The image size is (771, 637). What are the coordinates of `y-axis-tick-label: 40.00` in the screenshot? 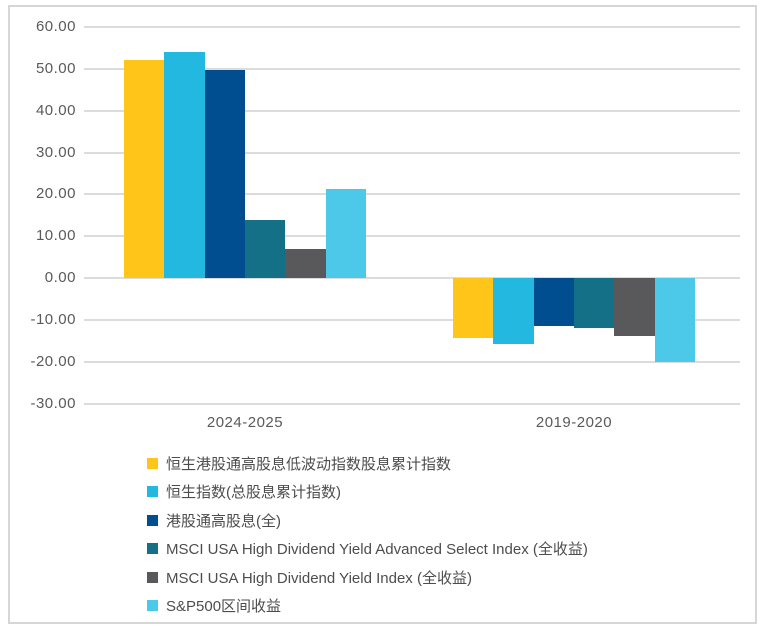 It's located at (55, 110).